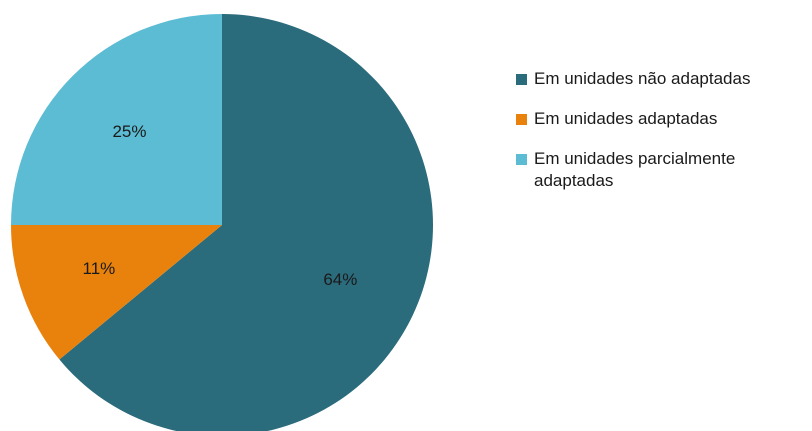 The image size is (812, 431). I want to click on pie-data-labels: 64% 11% 25%, so click(220, 205).